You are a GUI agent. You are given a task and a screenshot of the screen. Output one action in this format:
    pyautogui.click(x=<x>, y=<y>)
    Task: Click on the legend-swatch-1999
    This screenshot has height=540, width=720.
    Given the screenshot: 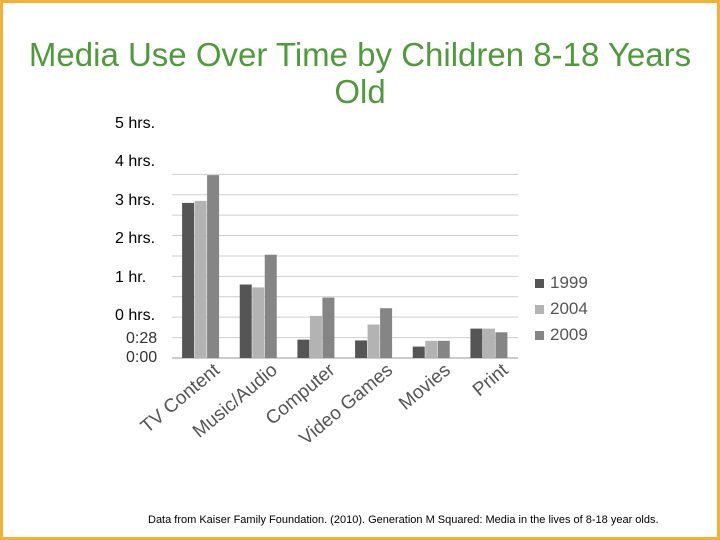 What is the action you would take?
    pyautogui.click(x=539, y=283)
    